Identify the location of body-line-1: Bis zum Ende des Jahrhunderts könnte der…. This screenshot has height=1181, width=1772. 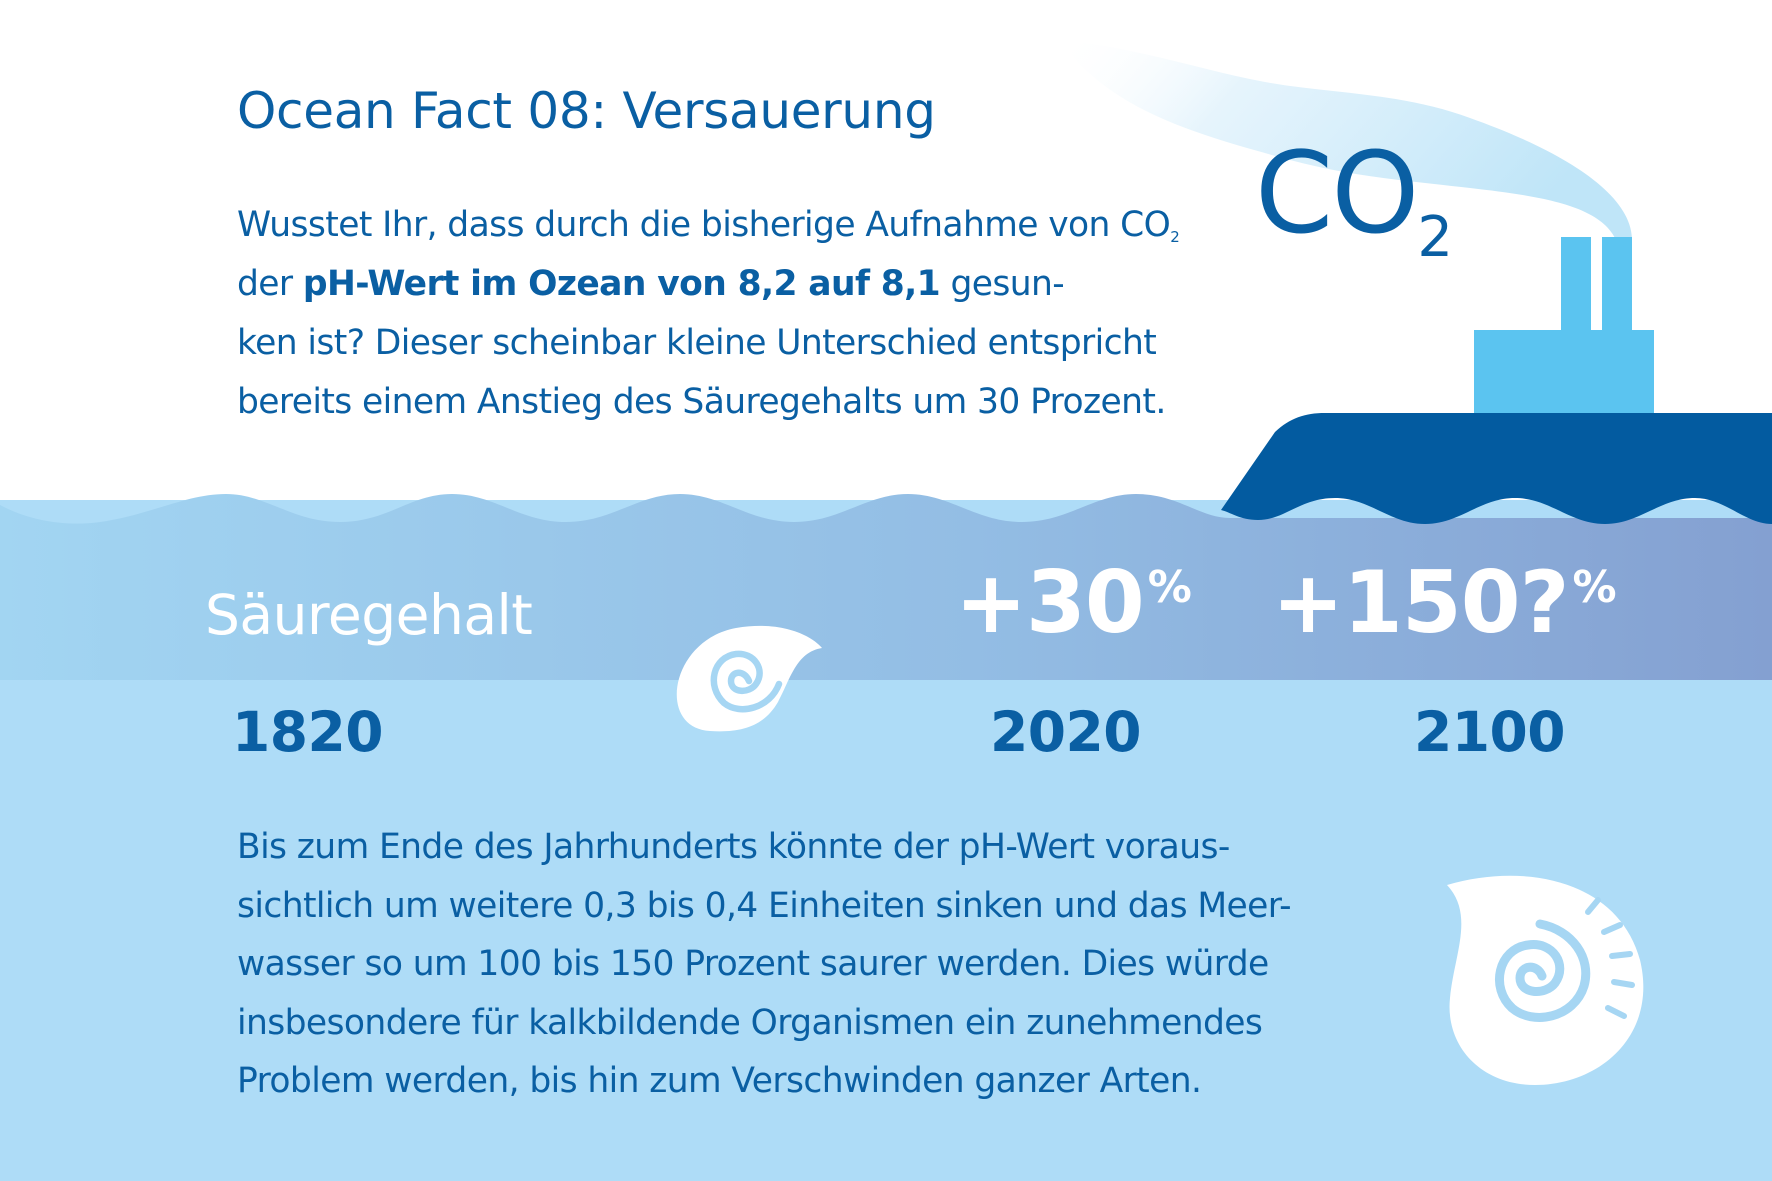
(733, 847).